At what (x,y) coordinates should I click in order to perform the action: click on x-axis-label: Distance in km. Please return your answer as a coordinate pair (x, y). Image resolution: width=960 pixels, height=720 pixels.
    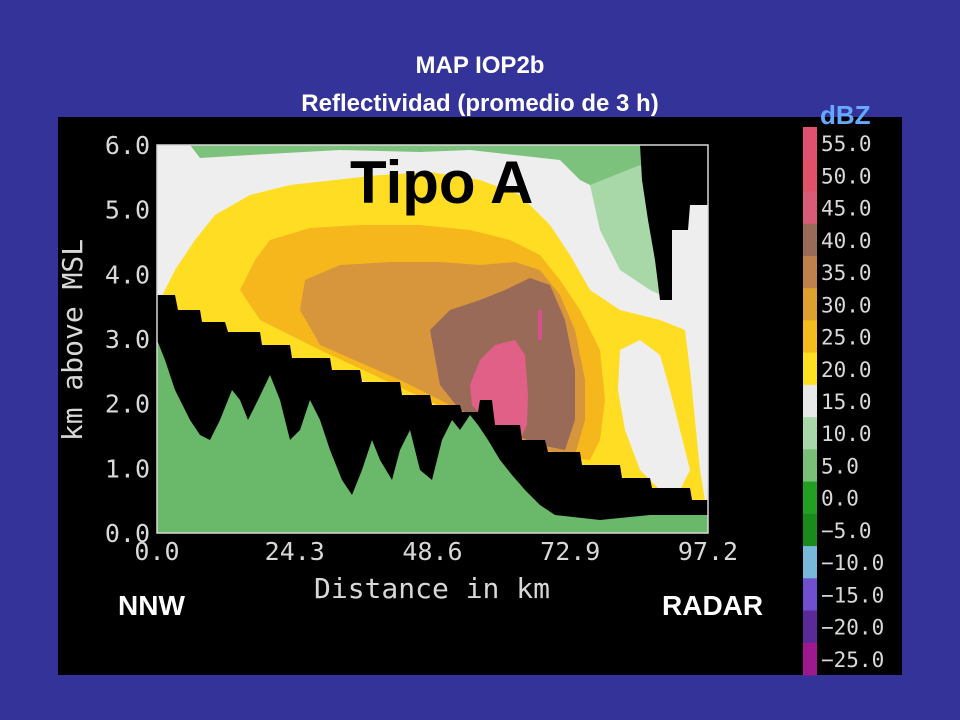
    Looking at the image, I should click on (432, 588).